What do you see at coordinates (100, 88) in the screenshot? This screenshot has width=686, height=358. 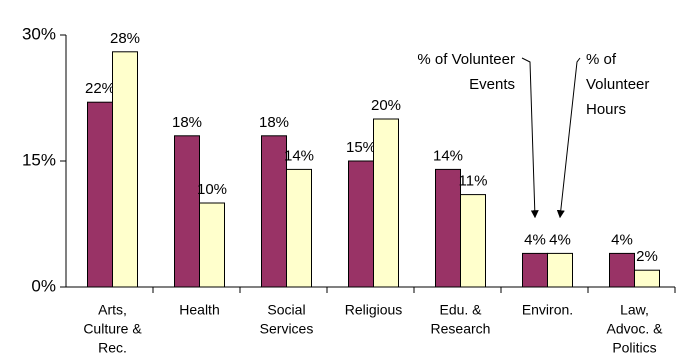 I see `value-label: 22%` at bounding box center [100, 88].